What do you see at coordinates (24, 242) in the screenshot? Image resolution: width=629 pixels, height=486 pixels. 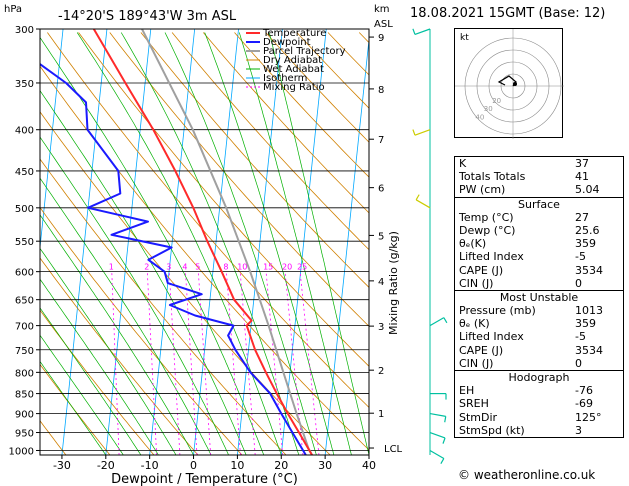 I see `pressure-tick-label: 550` at bounding box center [24, 242].